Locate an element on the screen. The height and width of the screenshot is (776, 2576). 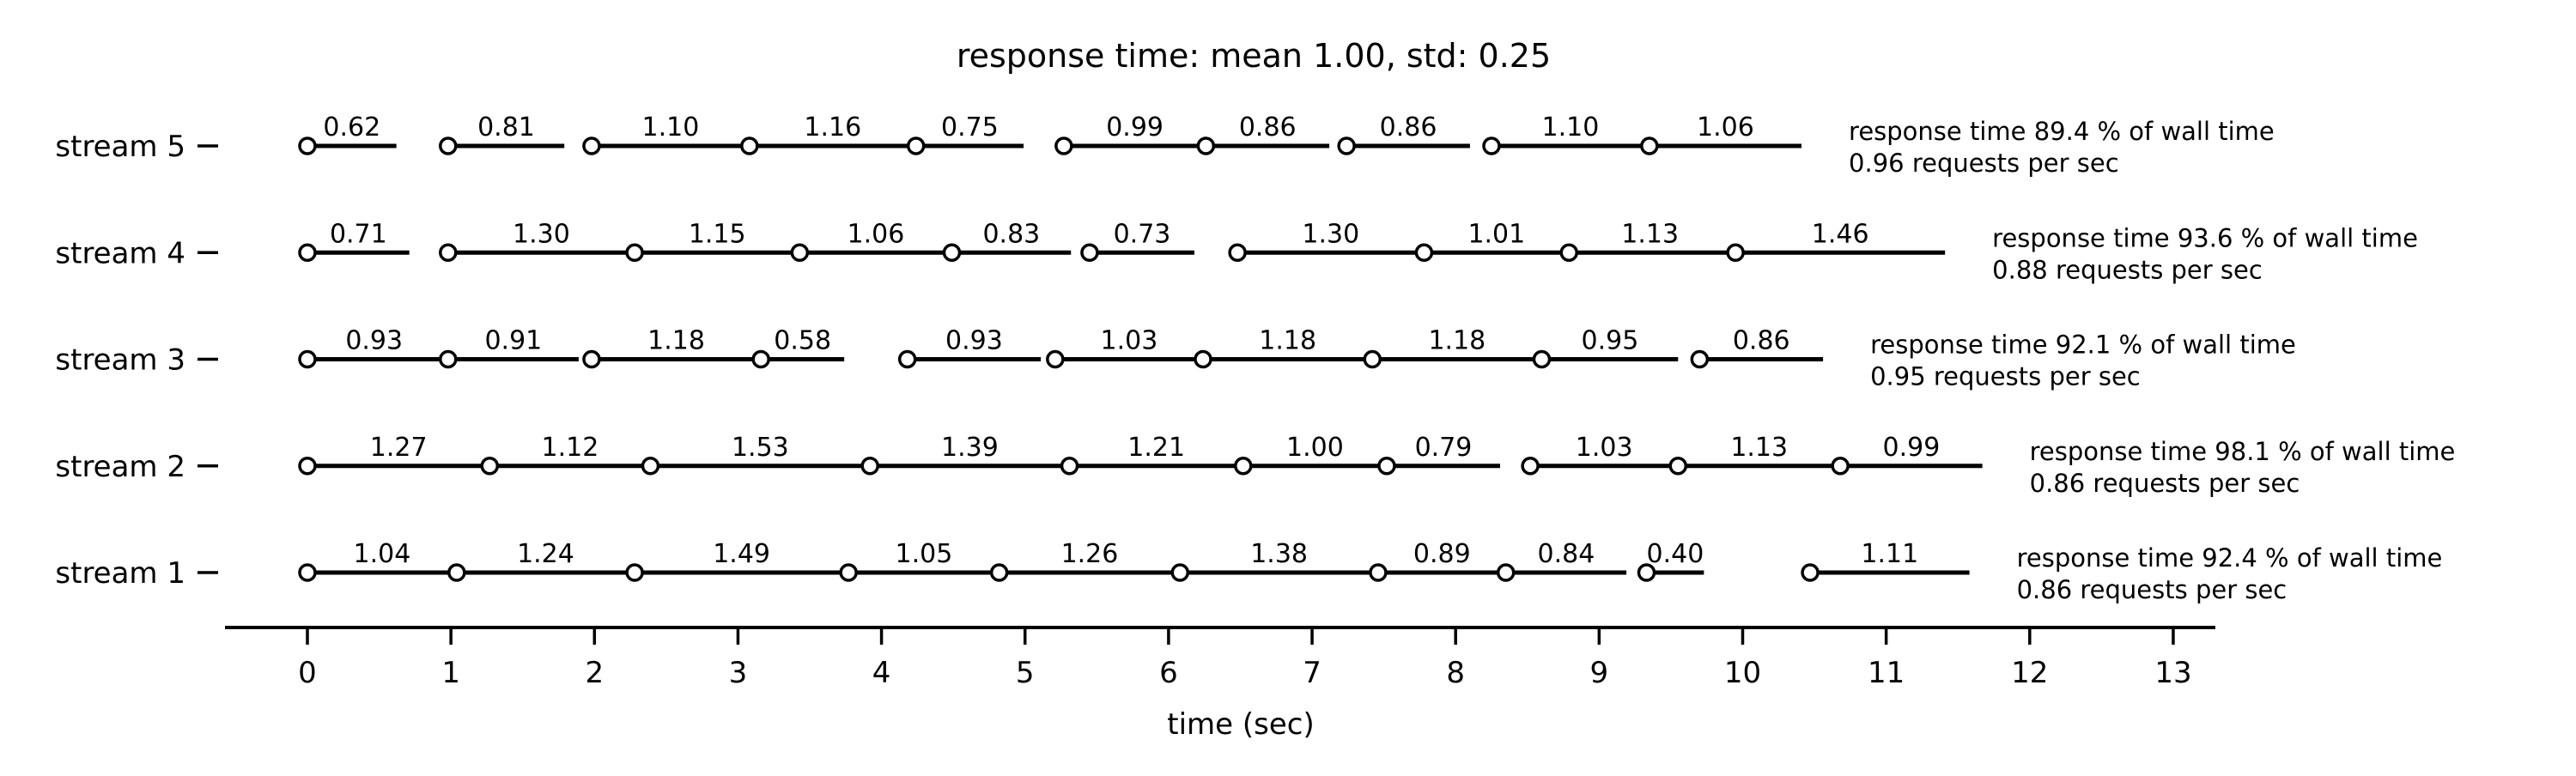
x-axis-tick-label: 0 is located at coordinates (307, 673).